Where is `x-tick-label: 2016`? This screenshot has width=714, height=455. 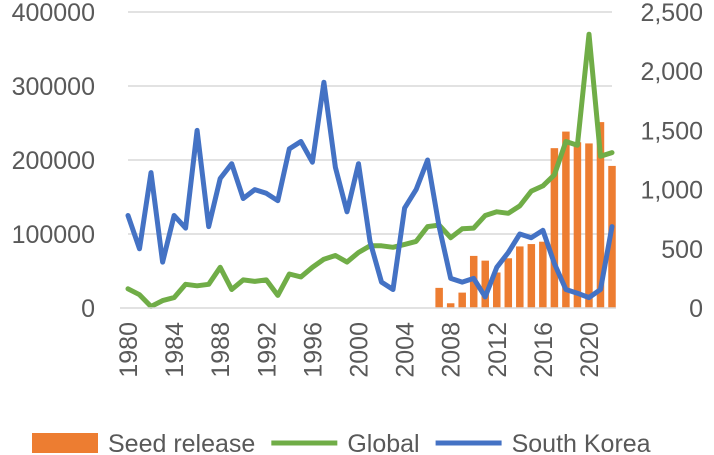
x-tick-label: 2016 is located at coordinates (544, 350).